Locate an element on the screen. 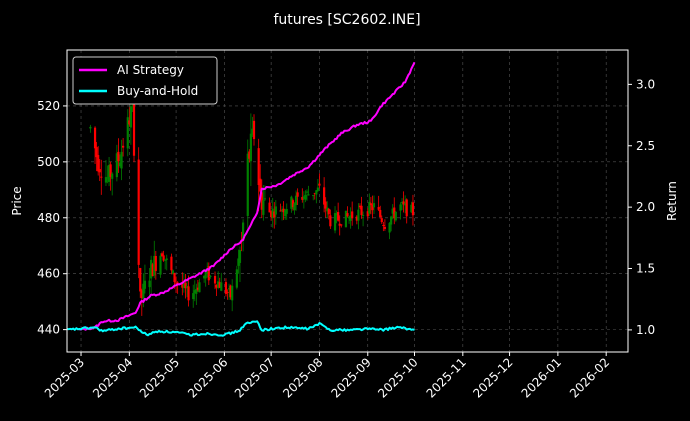 The image size is (690, 421). y-axis-left-label: Price is located at coordinates (17, 200).